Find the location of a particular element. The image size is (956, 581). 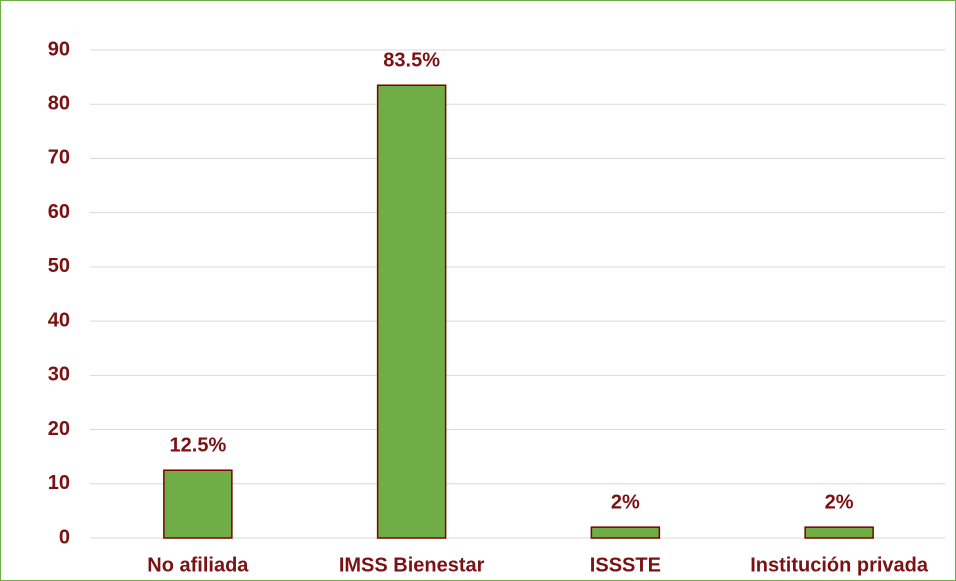

y-tick-label: 0 is located at coordinates (64, 537).